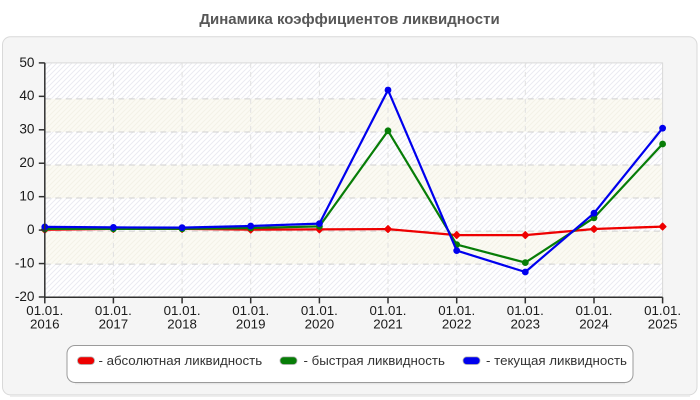 Image resolution: width=700 pixels, height=400 pixels. I want to click on svg-text: 20, so click(27, 162).